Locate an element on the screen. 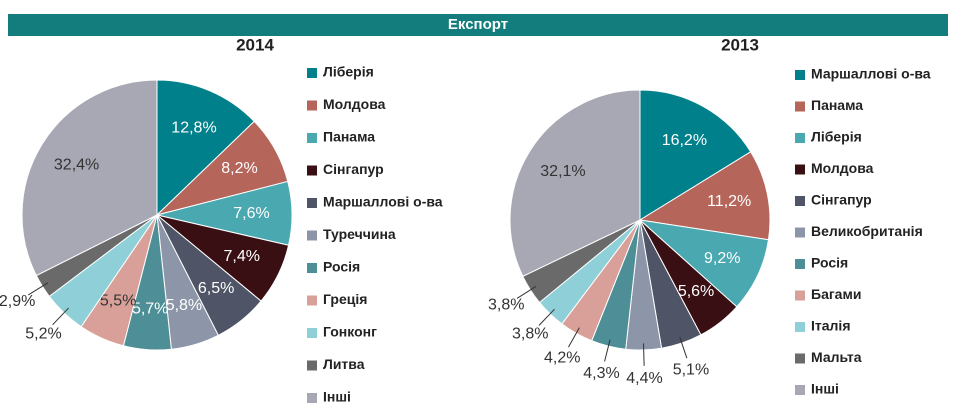 Image resolution: width=955 pixels, height=403 pixels. data-label: 5,1% is located at coordinates (691, 369).